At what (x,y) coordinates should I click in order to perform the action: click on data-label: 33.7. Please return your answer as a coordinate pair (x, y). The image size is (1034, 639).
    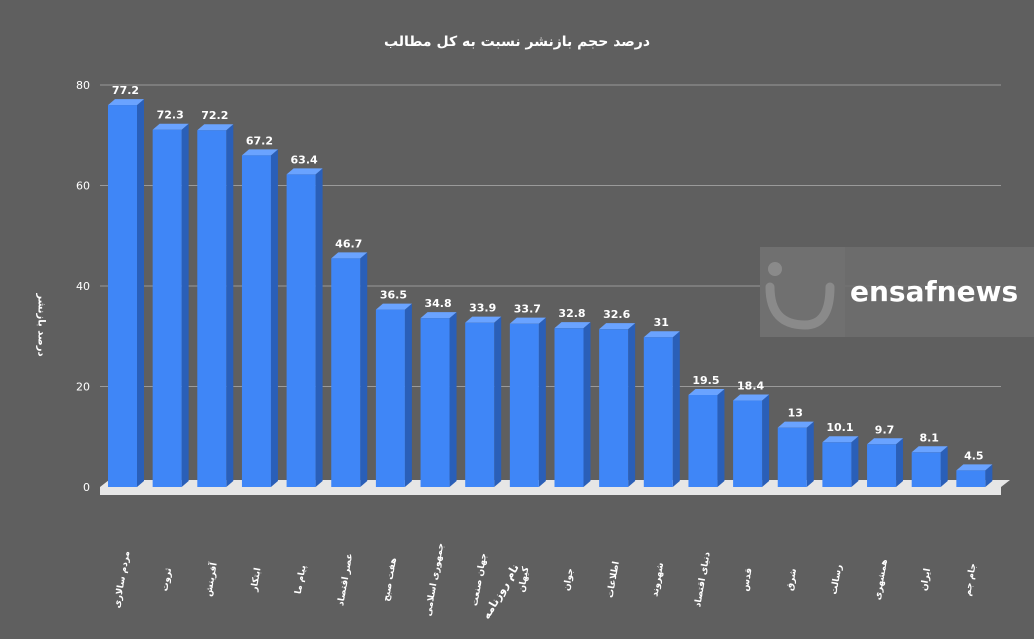
    Looking at the image, I should click on (527, 309).